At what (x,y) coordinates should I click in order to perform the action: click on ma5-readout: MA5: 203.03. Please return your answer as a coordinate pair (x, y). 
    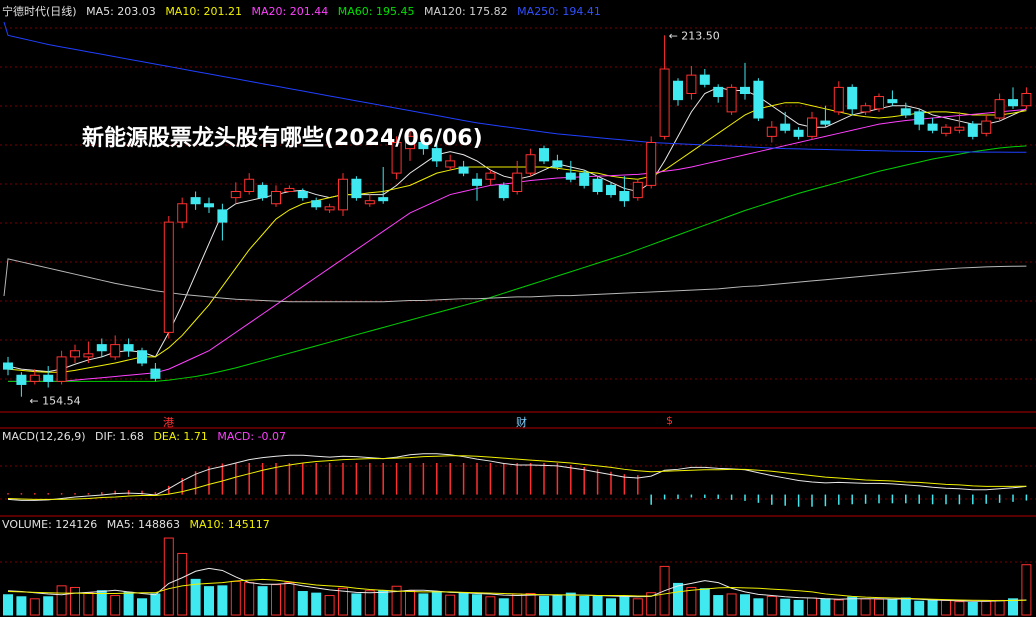
    Looking at the image, I should click on (121, 11).